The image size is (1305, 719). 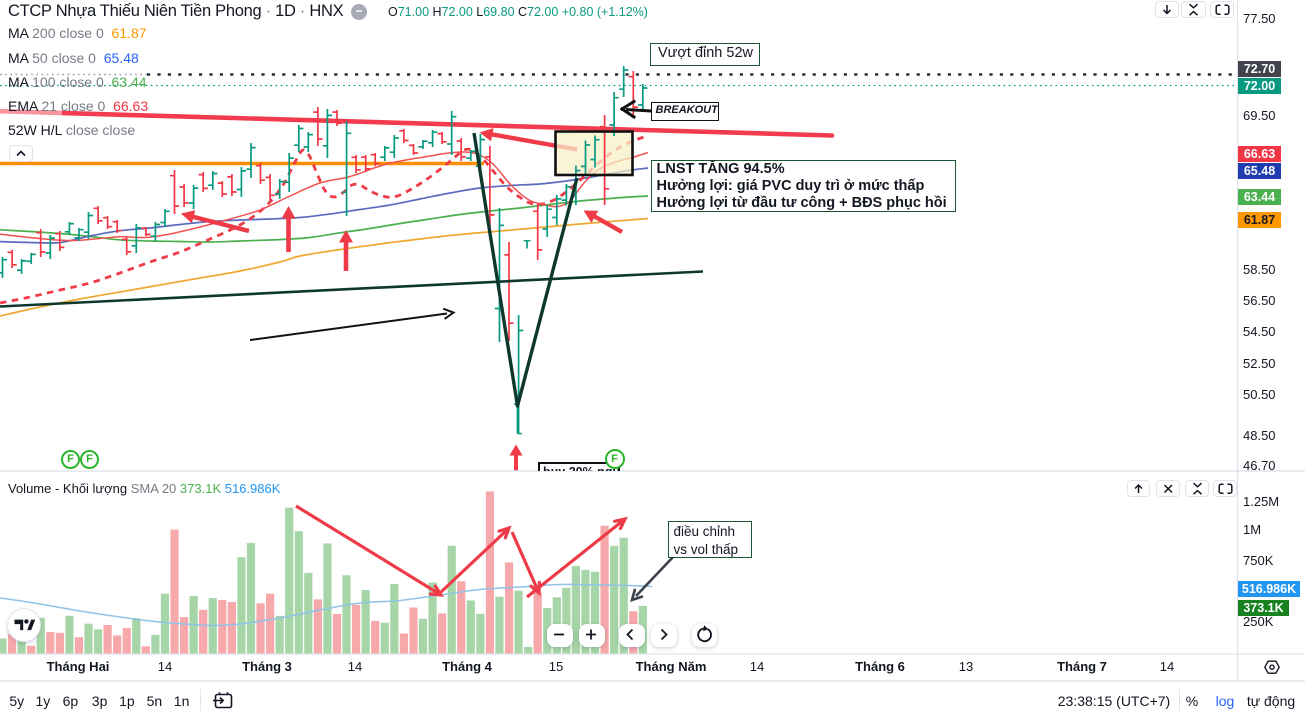 What do you see at coordinates (527, 246) in the screenshot?
I see `svg-text: T` at bounding box center [527, 246].